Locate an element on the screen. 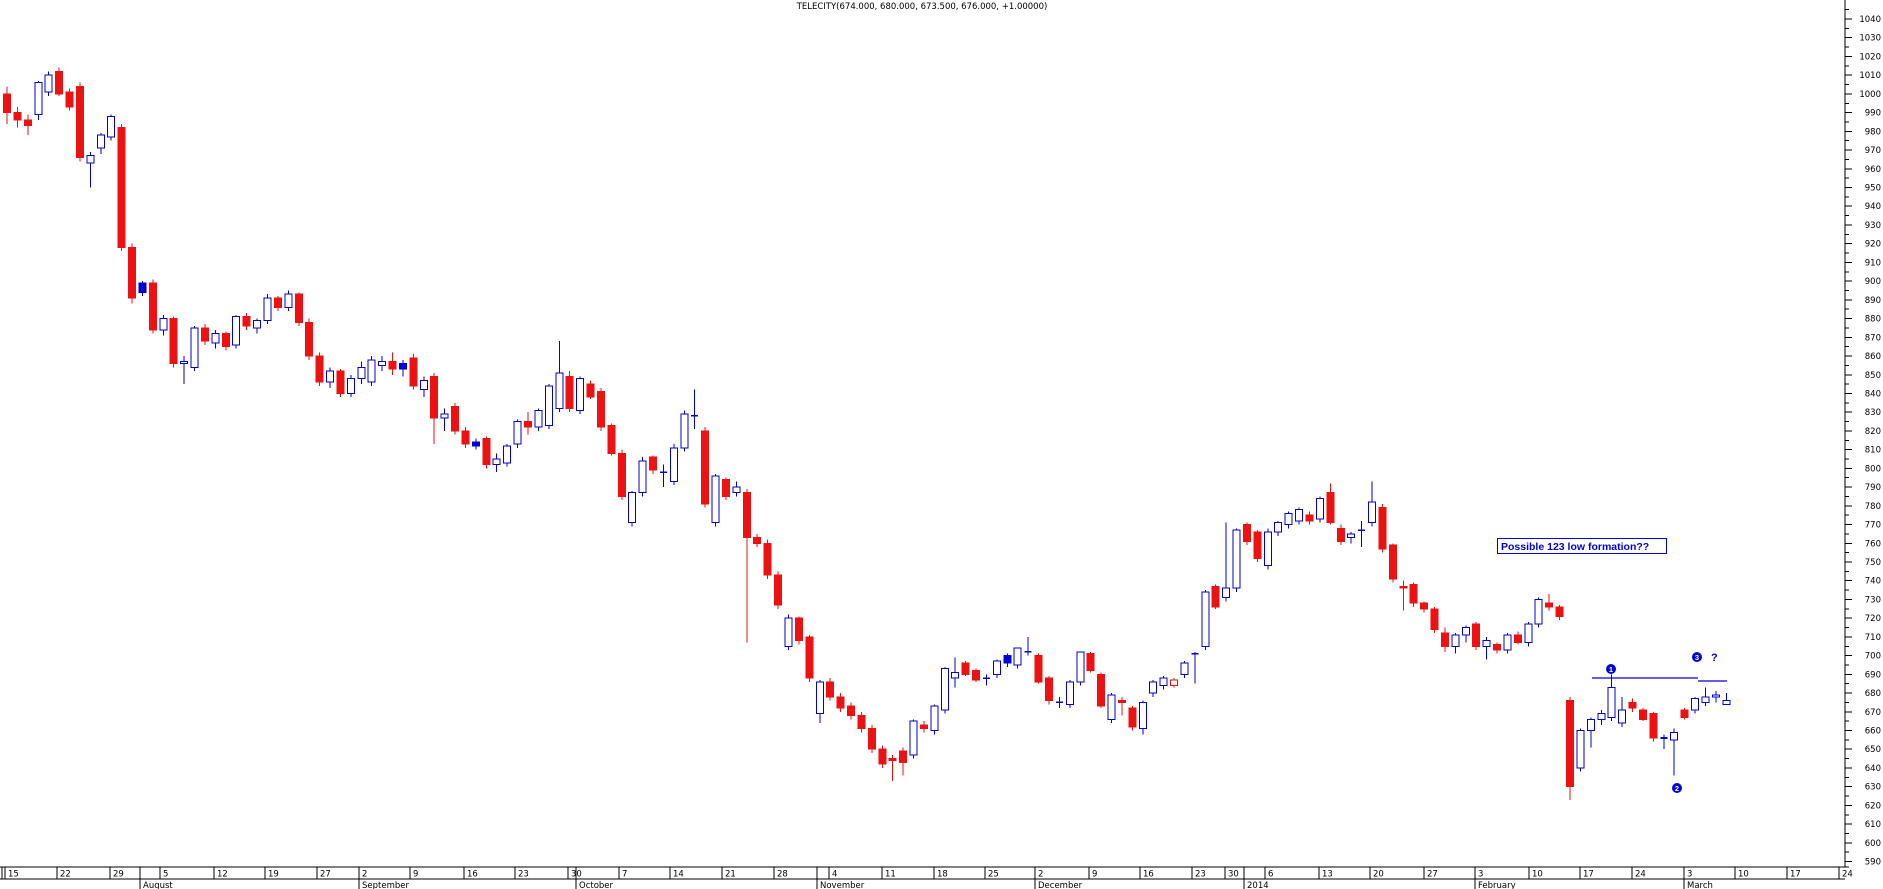 This screenshot has width=1883, height=889. week-label: 14 is located at coordinates (678, 875).